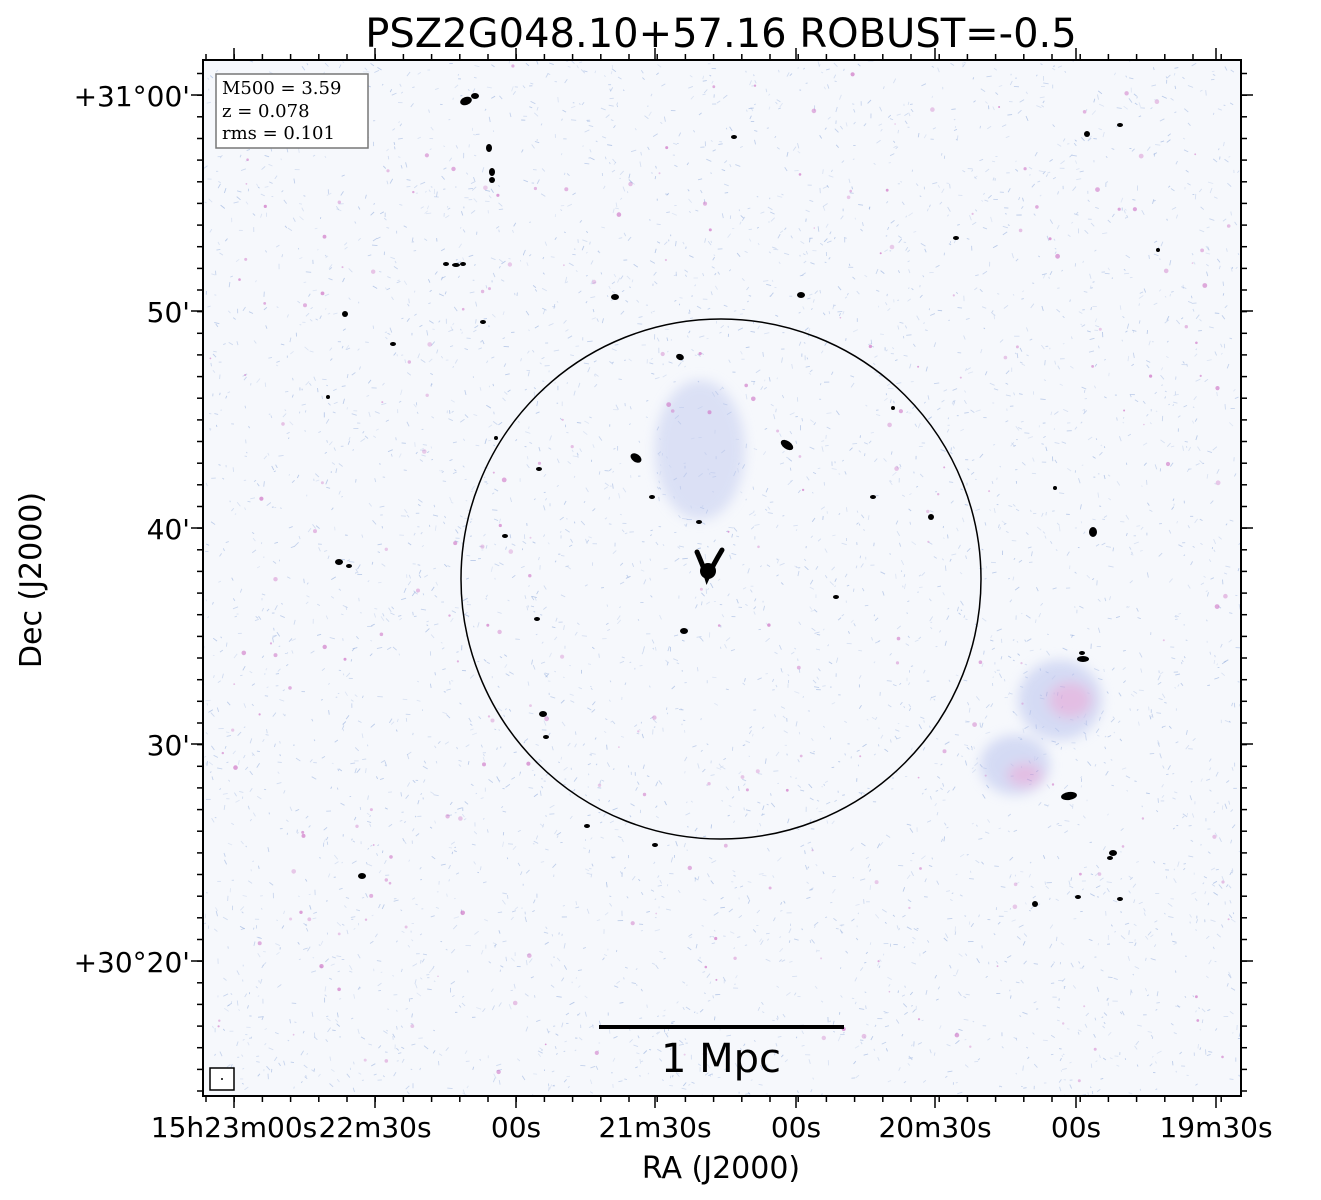  What do you see at coordinates (132, 962) in the screenshot?
I see `y-tick-label: +30°20'` at bounding box center [132, 962].